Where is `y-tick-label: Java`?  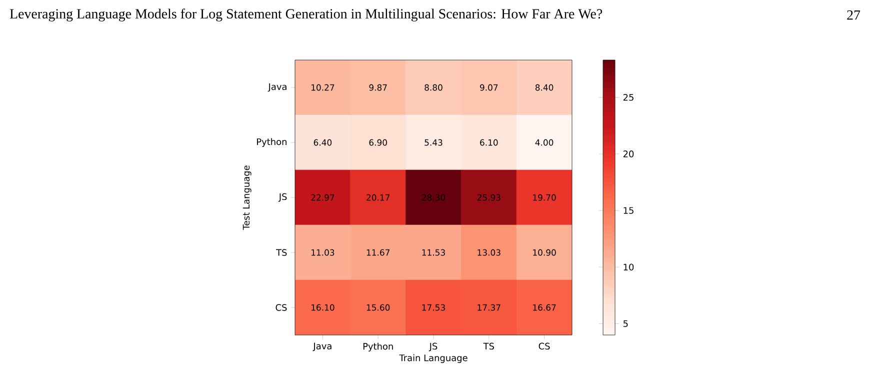 y-tick-label: Java is located at coordinates (277, 87).